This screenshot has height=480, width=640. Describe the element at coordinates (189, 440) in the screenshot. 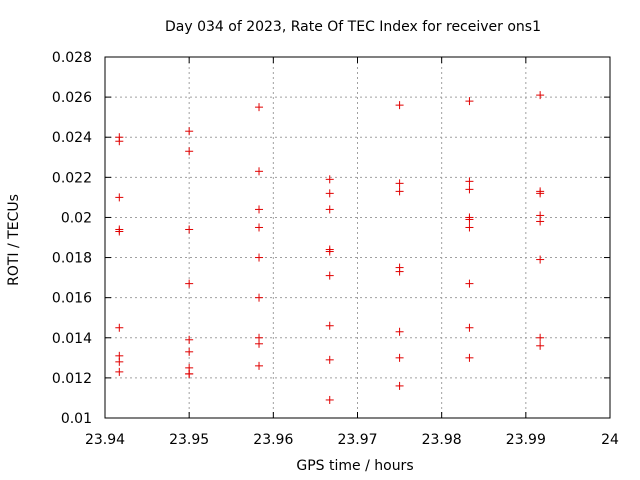

I see `x-tick-label: 23.95` at that location.